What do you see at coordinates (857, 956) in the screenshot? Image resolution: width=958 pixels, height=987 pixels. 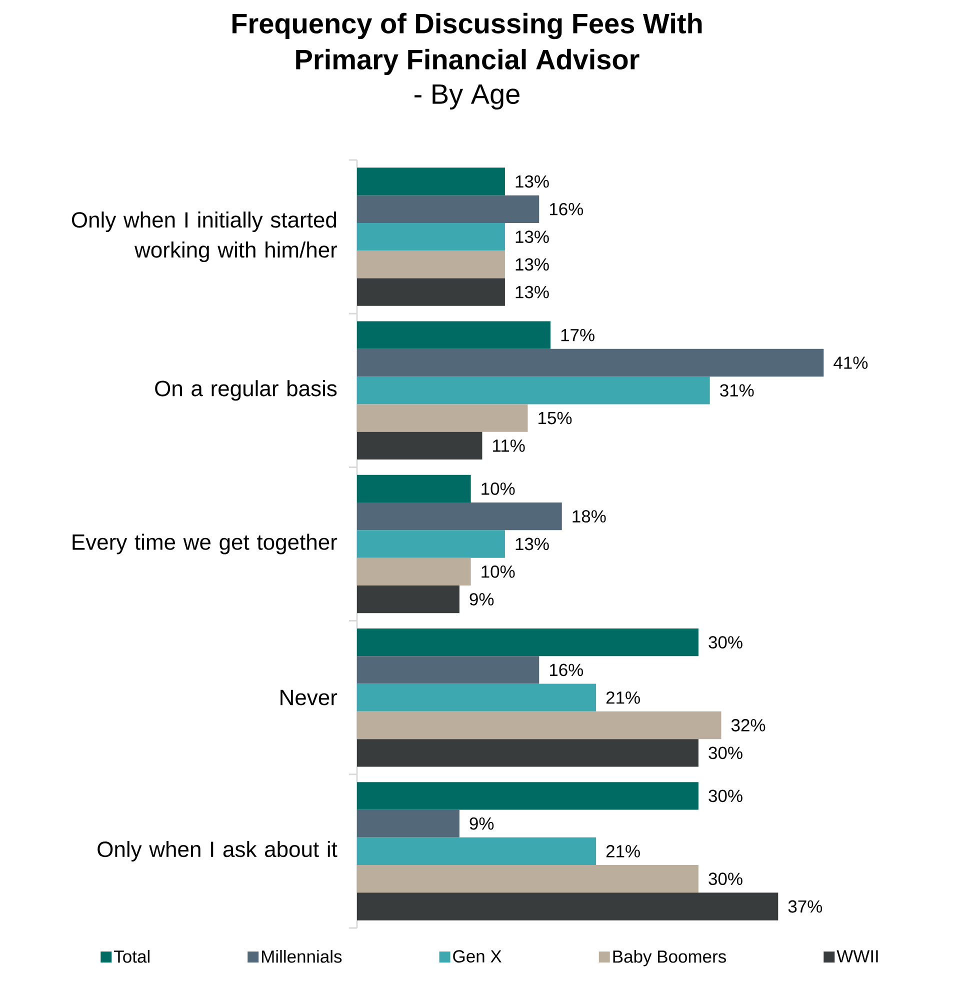 I see `legend-label: WWII` at bounding box center [857, 956].